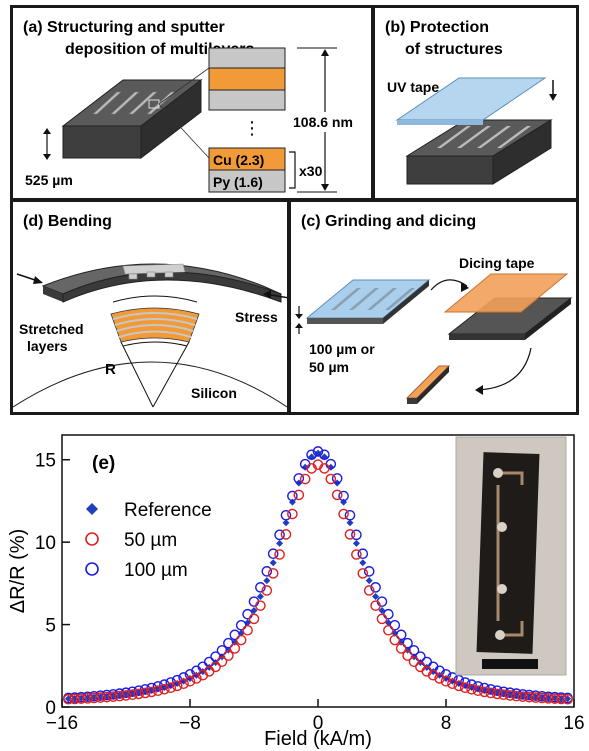 This screenshot has height=751, width=589. Describe the element at coordinates (413, 87) in the screenshot. I see `uv-tape-label: UV tape` at that location.